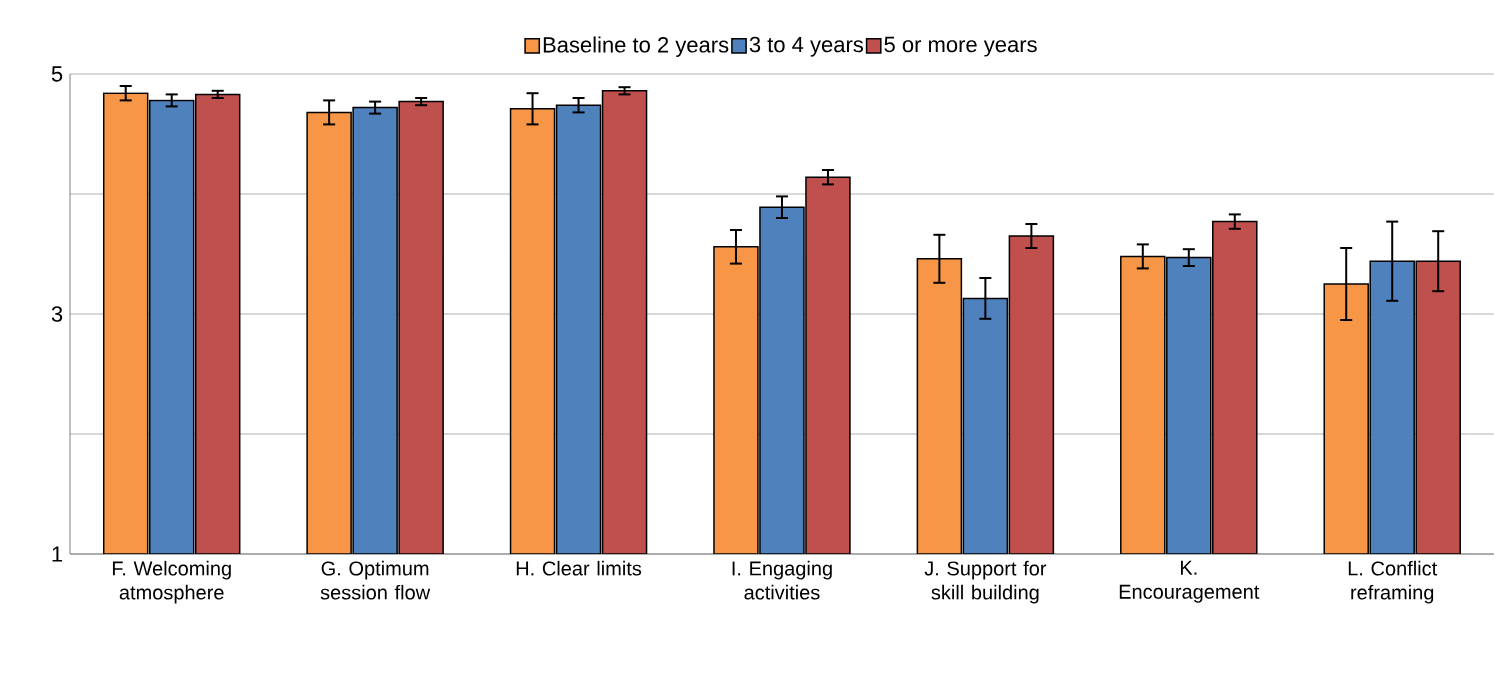  I want to click on y-tick-label: 3, so click(57, 314).